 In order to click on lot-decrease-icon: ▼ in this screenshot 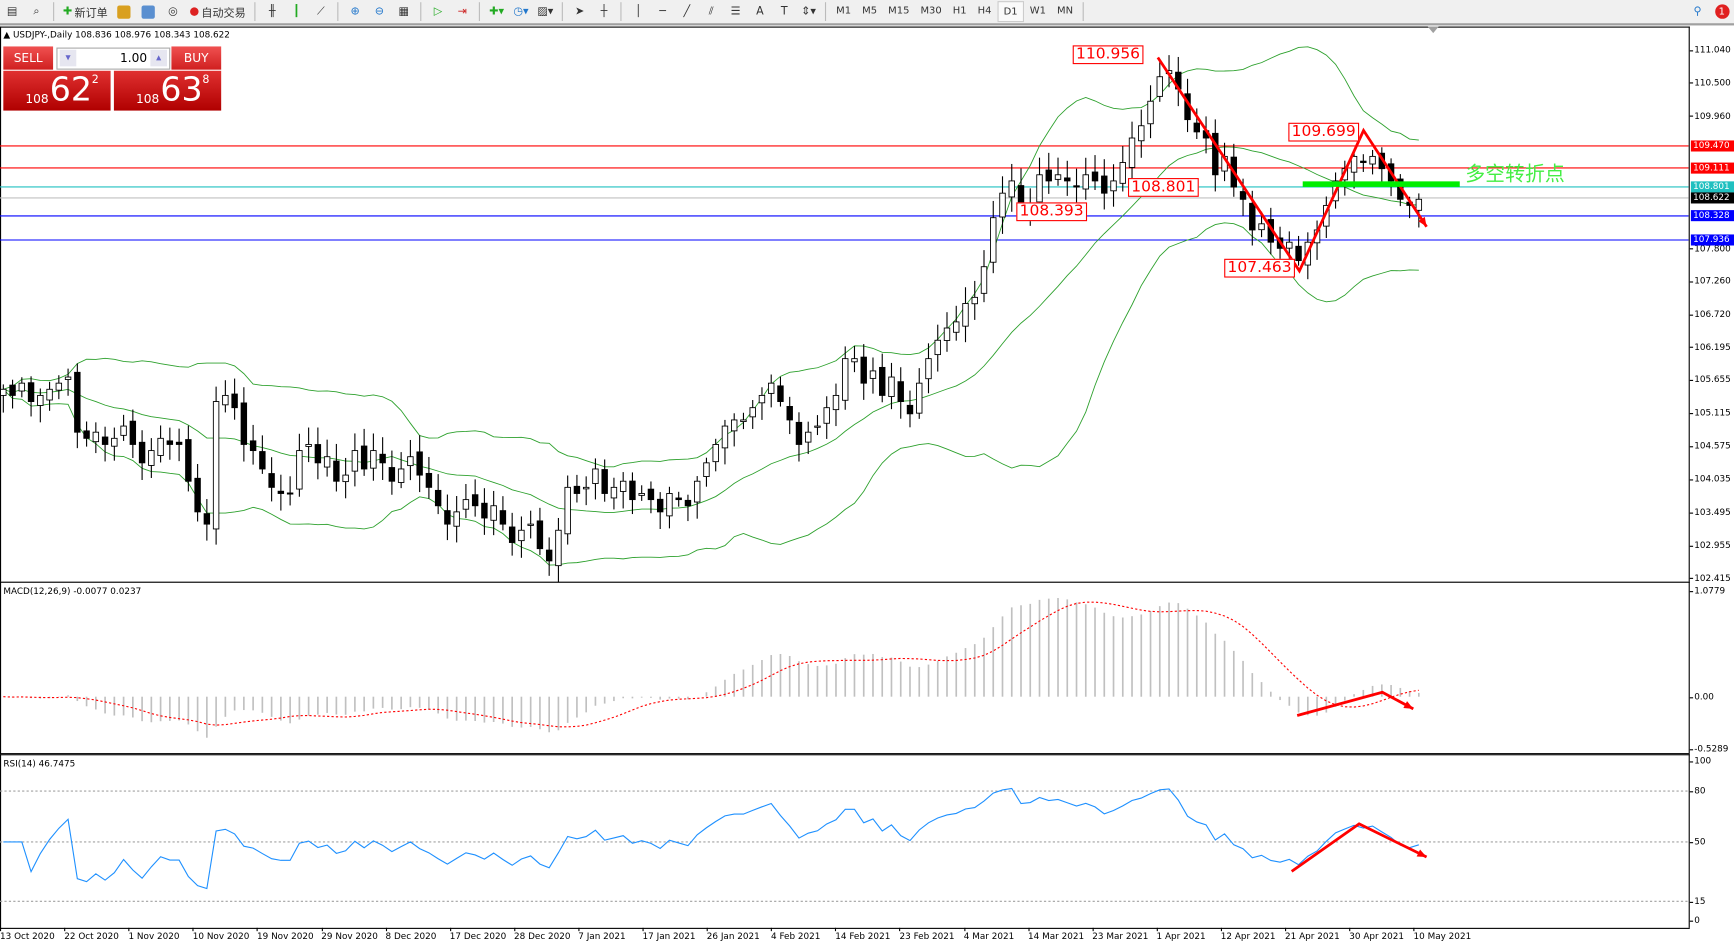, I will do `click(68, 58)`.